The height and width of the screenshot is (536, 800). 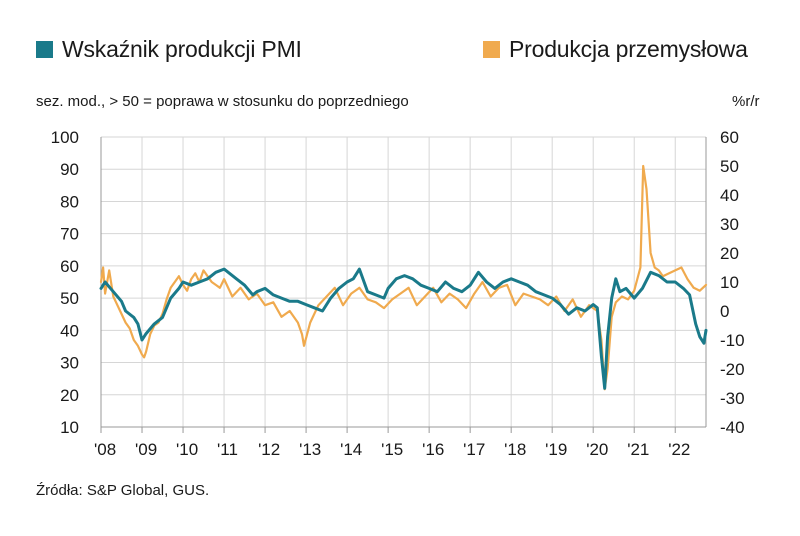 I want to click on y-right-tick-label: -20, so click(x=732, y=369).